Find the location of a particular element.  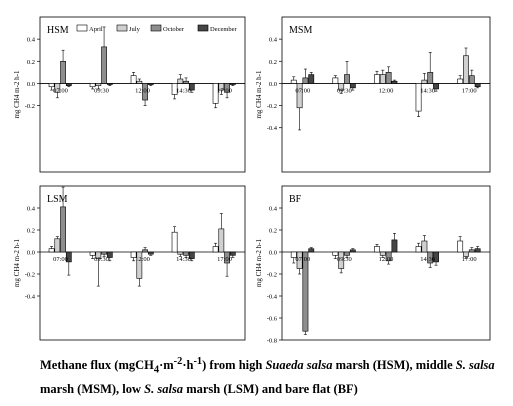

chart-legend: April July October December is located at coordinates (157, 28).